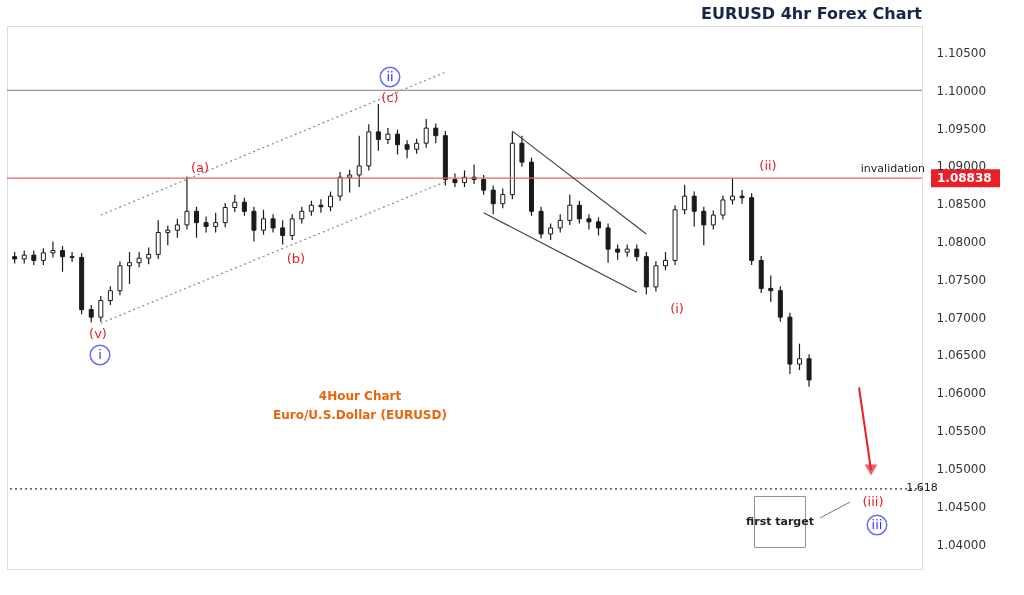  I want to click on y-tick-label: 1.09500, so click(961, 128).